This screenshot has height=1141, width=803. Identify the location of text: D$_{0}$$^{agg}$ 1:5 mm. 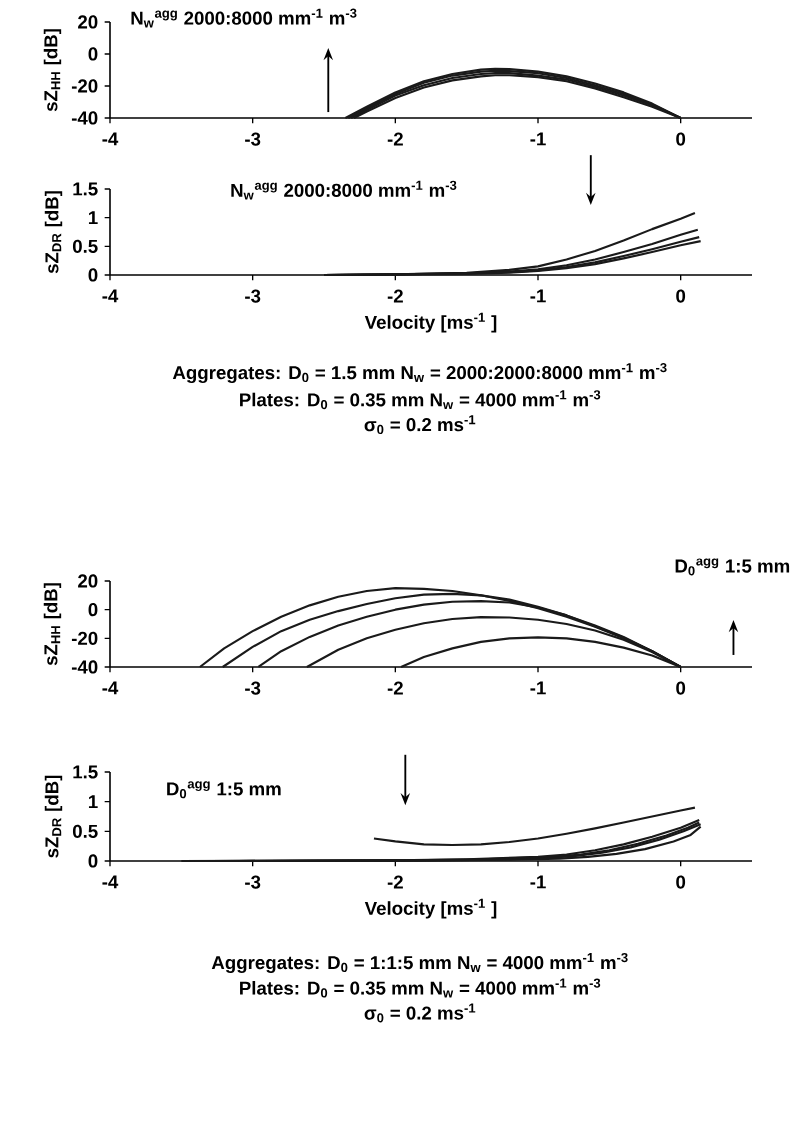
(732, 567).